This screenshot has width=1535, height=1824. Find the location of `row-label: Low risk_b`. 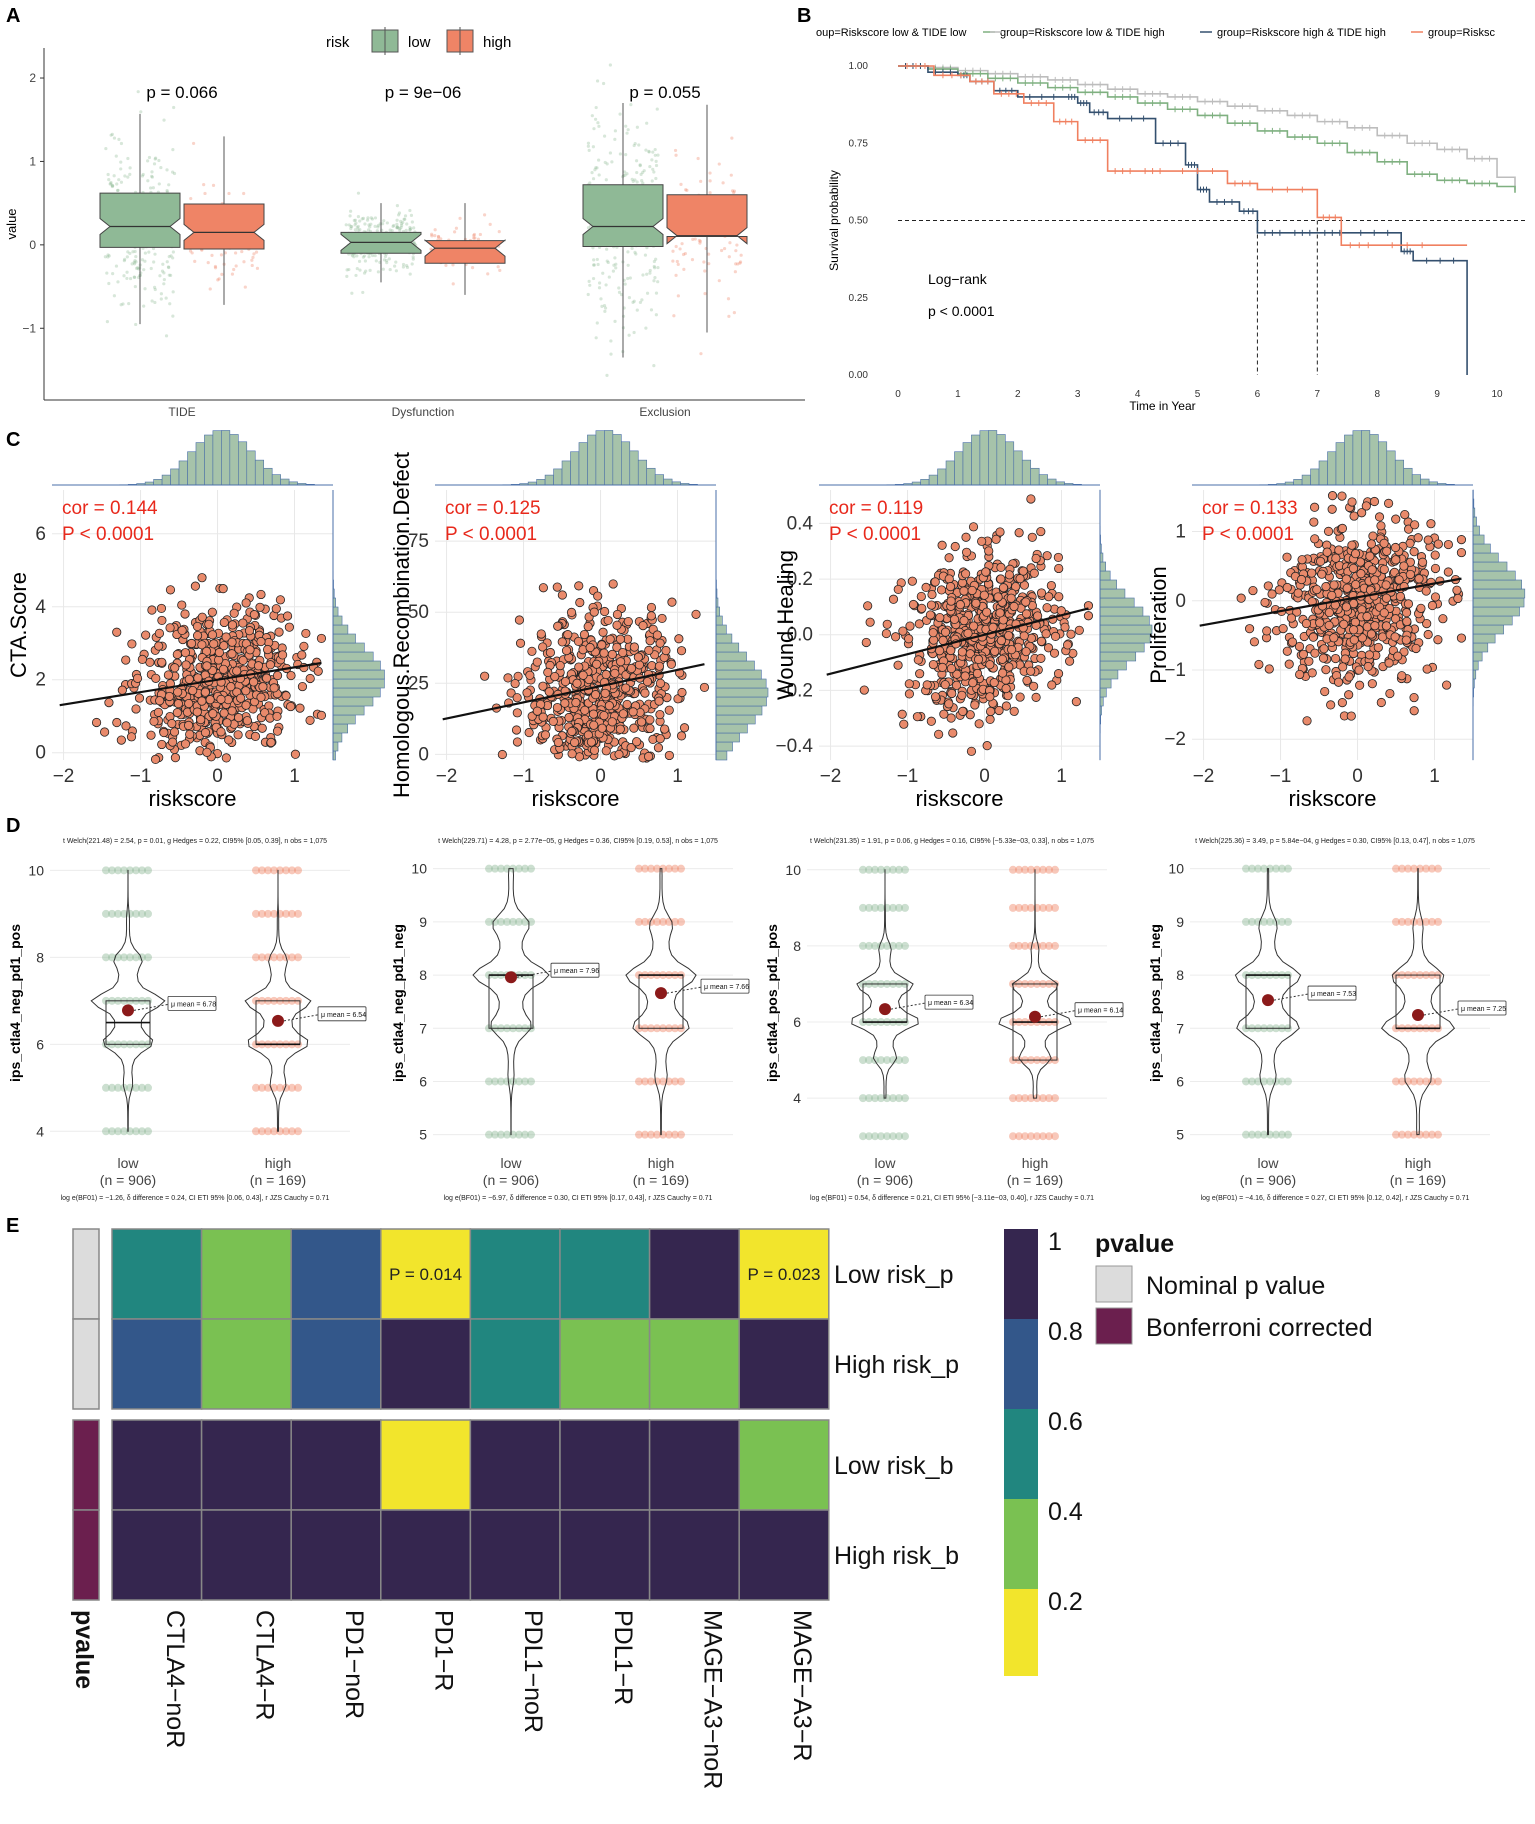

row-label: Low risk_b is located at coordinates (894, 1466).